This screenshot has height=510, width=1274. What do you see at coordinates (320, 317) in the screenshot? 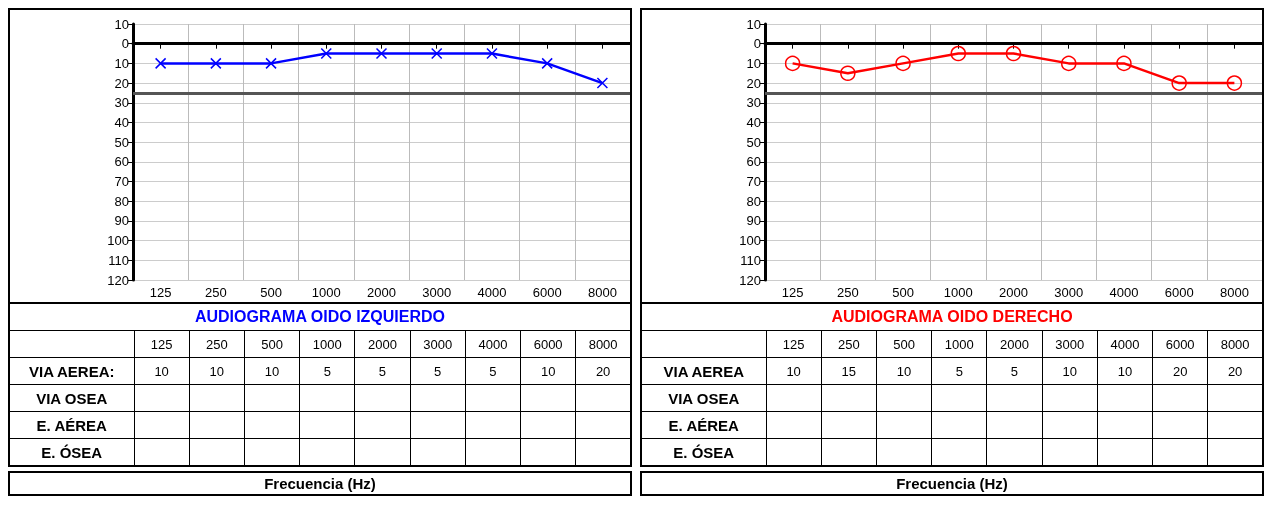
I see `text: AUDIOGRAMA OIDO IZQUIERDO` at bounding box center [320, 317].